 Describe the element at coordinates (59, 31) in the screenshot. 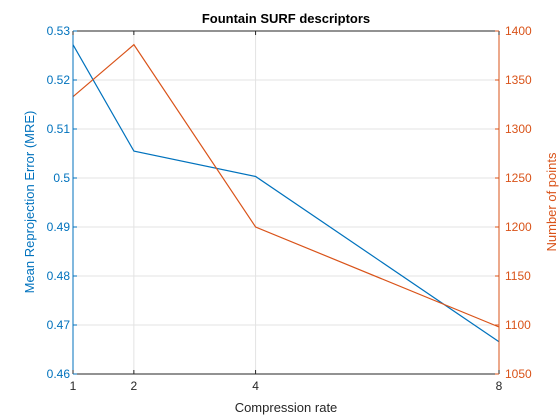

I see `y-tick-label-left-7: 0.53` at that location.